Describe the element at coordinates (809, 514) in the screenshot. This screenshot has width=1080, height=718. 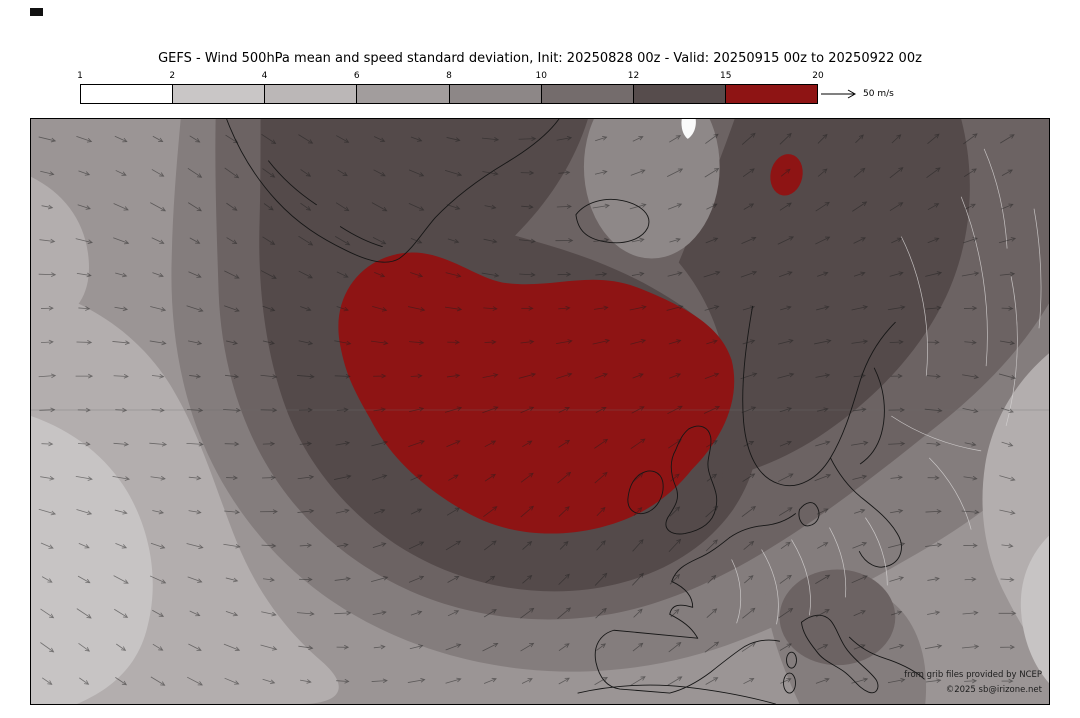
I see `coast-denmark` at that location.